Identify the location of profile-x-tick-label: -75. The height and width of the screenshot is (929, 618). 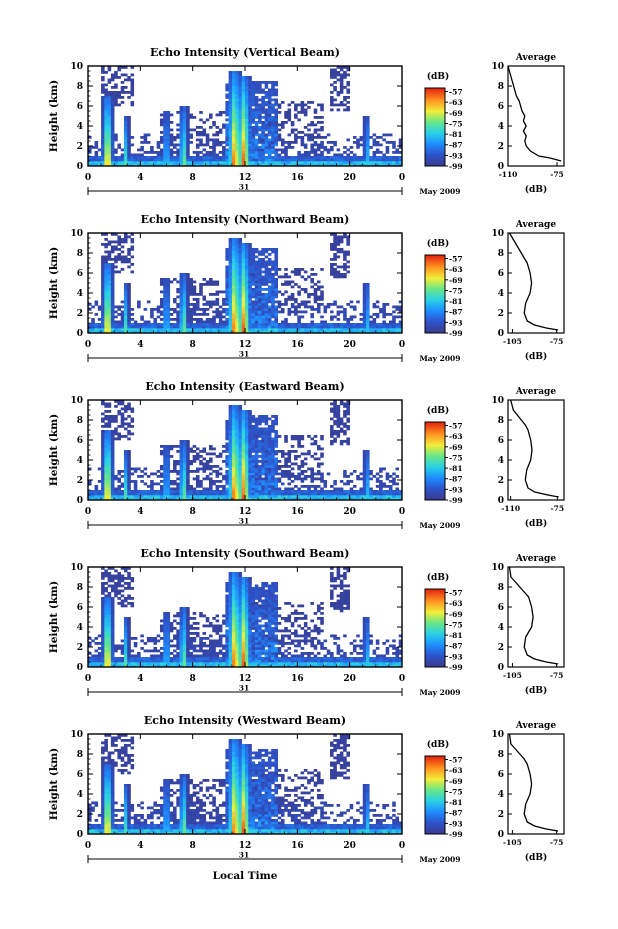
(557, 341).